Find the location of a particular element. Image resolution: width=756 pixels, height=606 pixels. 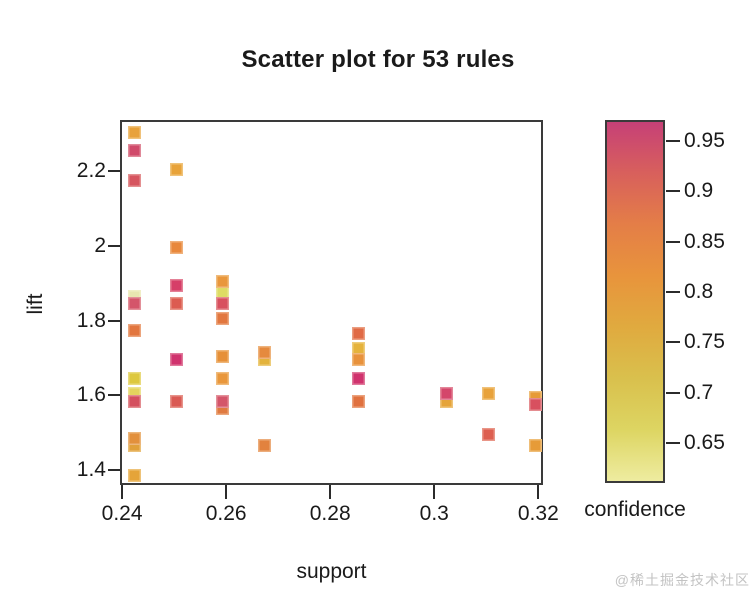

y-tick-label: 2.2 is located at coordinates (91, 171).